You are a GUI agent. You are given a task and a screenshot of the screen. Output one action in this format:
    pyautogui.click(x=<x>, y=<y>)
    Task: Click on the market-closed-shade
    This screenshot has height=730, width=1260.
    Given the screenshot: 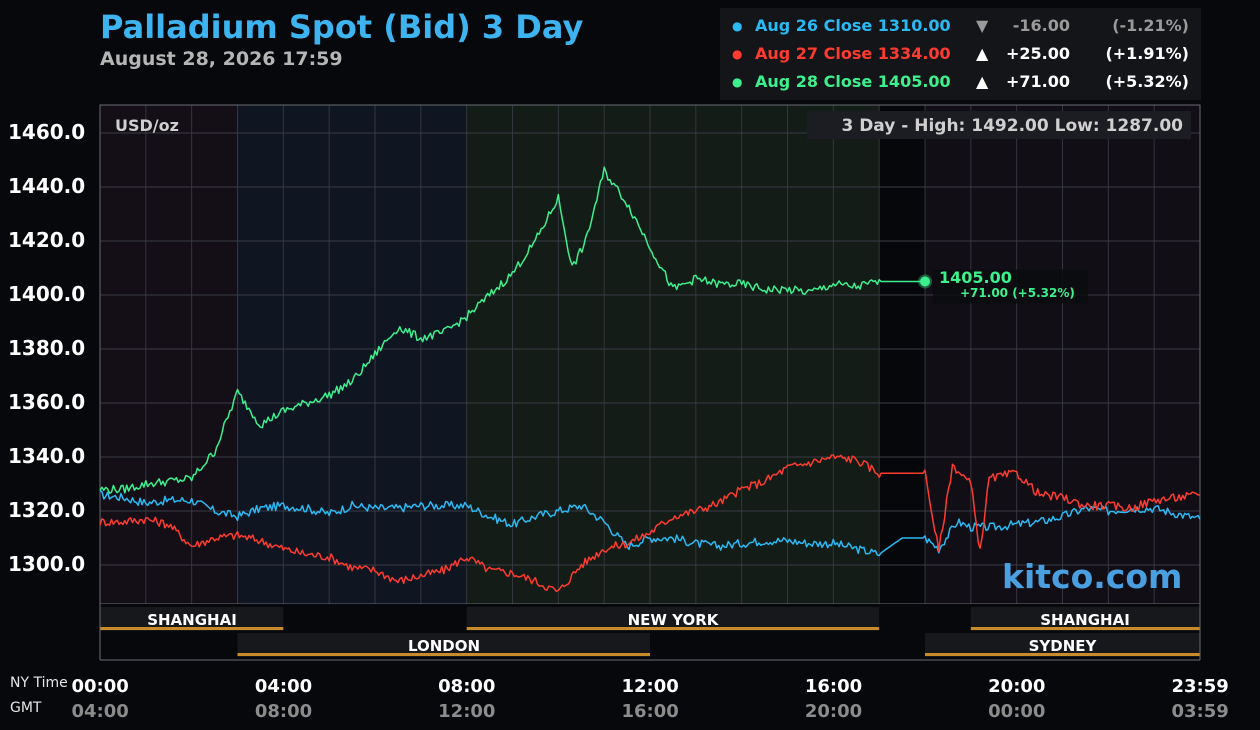 What is the action you would take?
    pyautogui.click(x=902, y=354)
    